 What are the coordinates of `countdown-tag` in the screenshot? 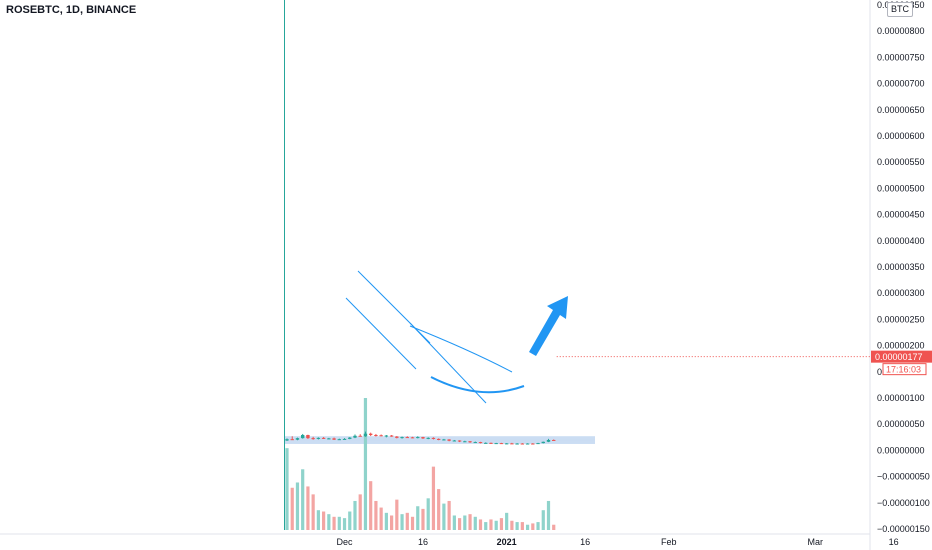 It's located at (904, 369).